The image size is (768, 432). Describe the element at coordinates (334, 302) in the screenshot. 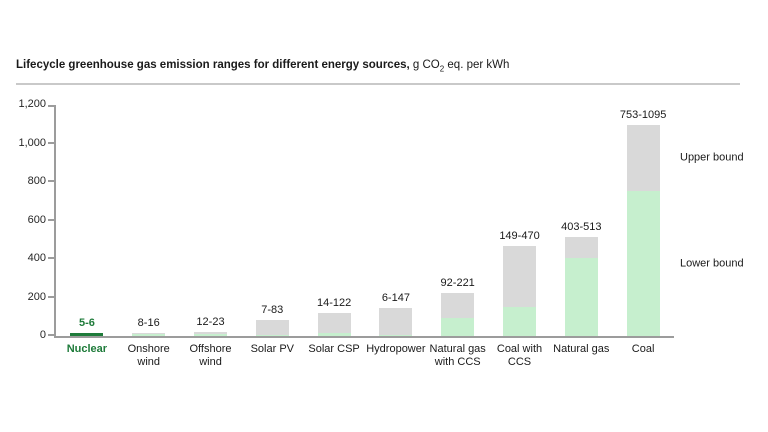

I see `bar-value-label: 14-122` at that location.